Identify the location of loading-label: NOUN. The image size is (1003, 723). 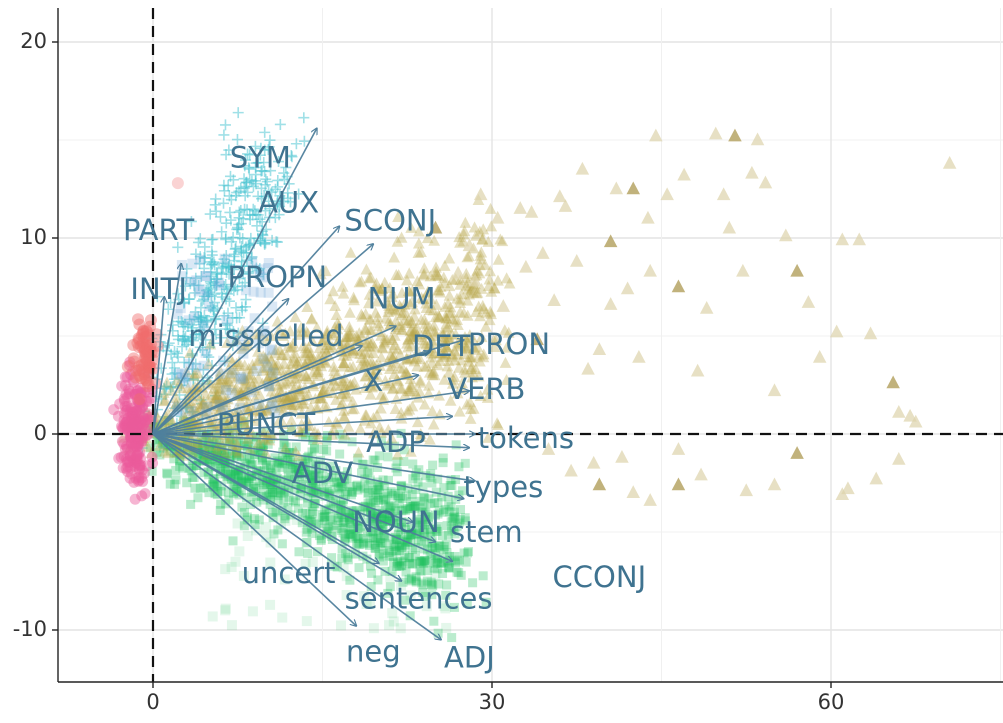
(395, 522).